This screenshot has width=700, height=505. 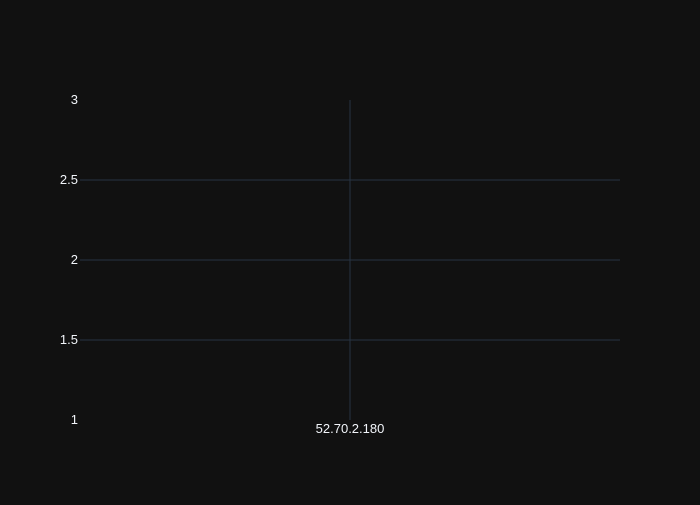 I want to click on x-tick-label: 52.70.2.180, so click(x=350, y=428).